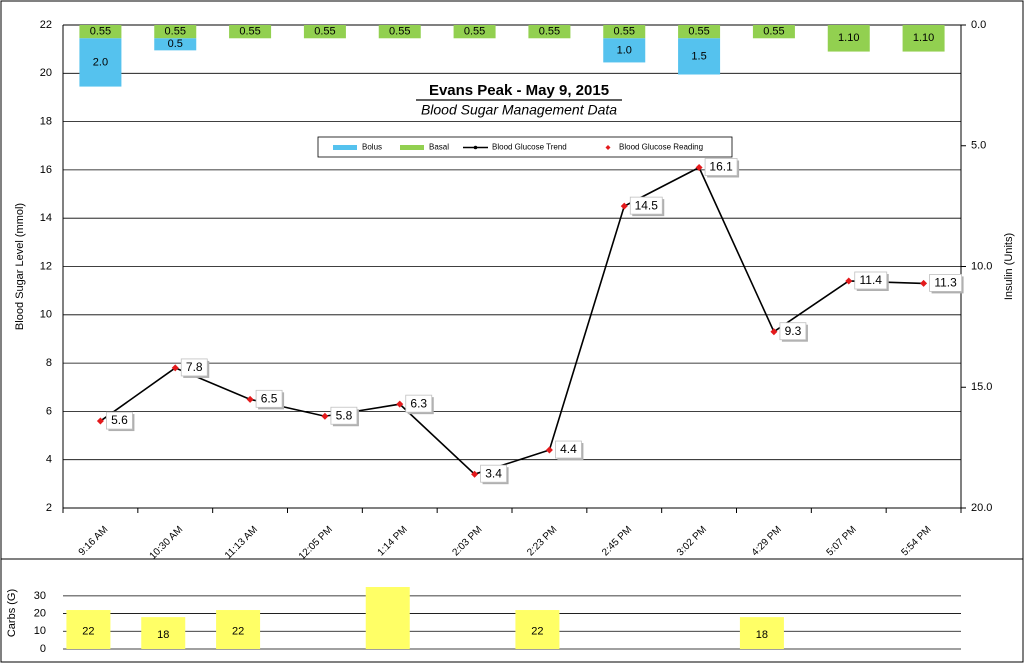 Image resolution: width=1024 pixels, height=663 pixels. What do you see at coordinates (978, 146) in the screenshot?
I see `y2-tick-label: 5.0` at bounding box center [978, 146].